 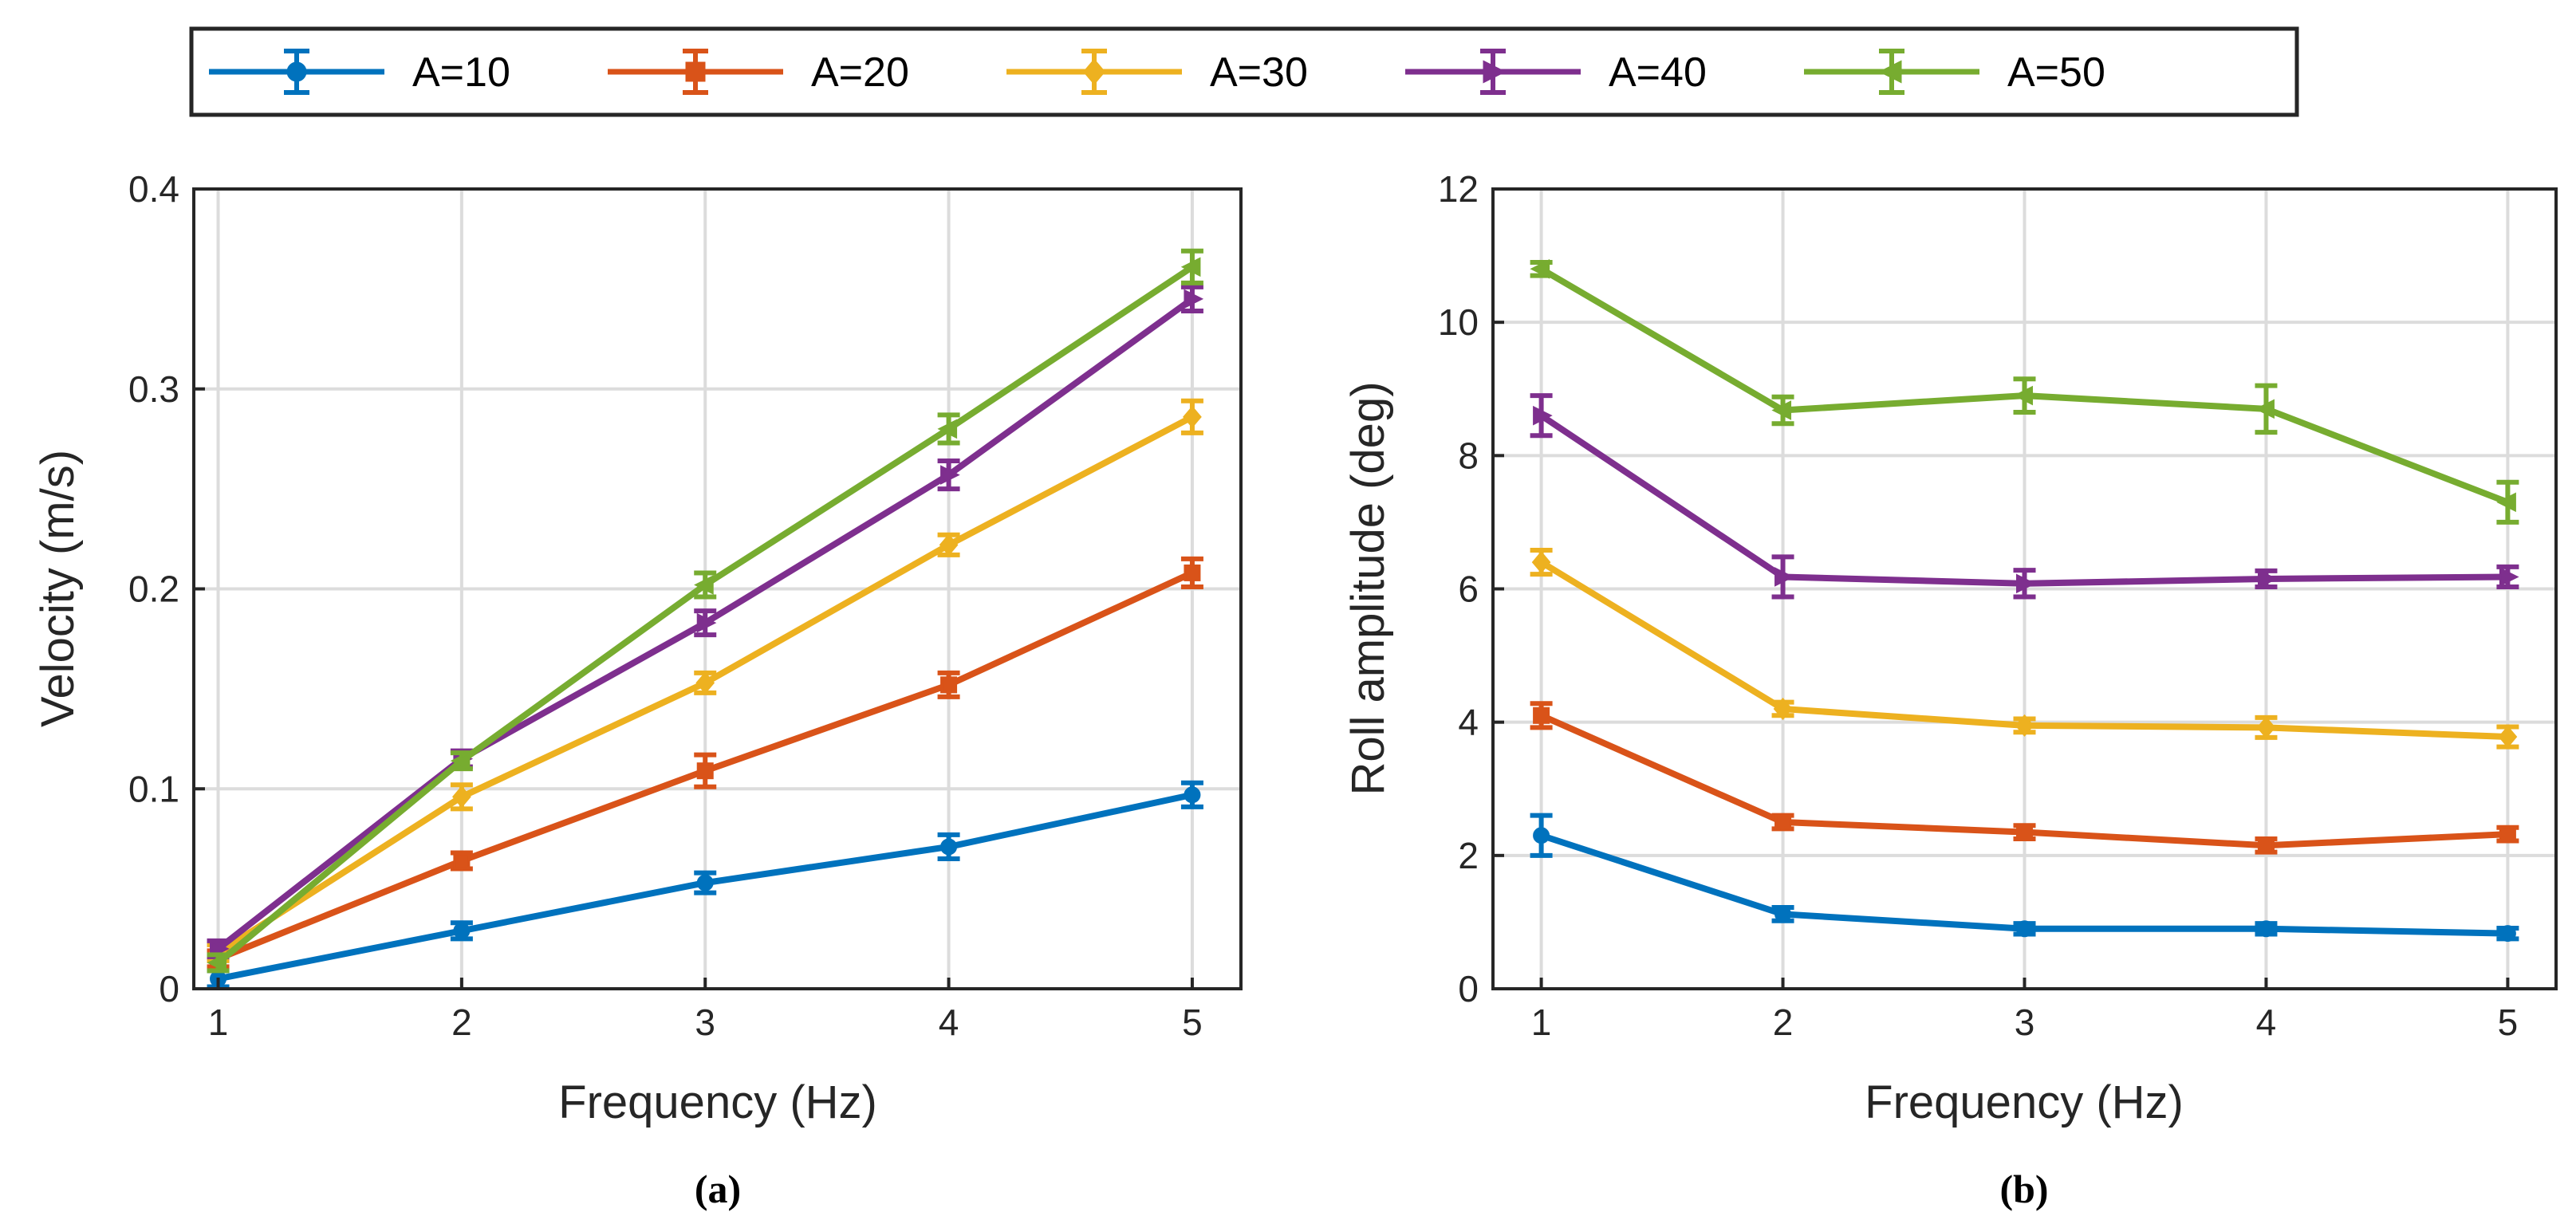 I want to click on legend-label: A=40, so click(x=1658, y=72).